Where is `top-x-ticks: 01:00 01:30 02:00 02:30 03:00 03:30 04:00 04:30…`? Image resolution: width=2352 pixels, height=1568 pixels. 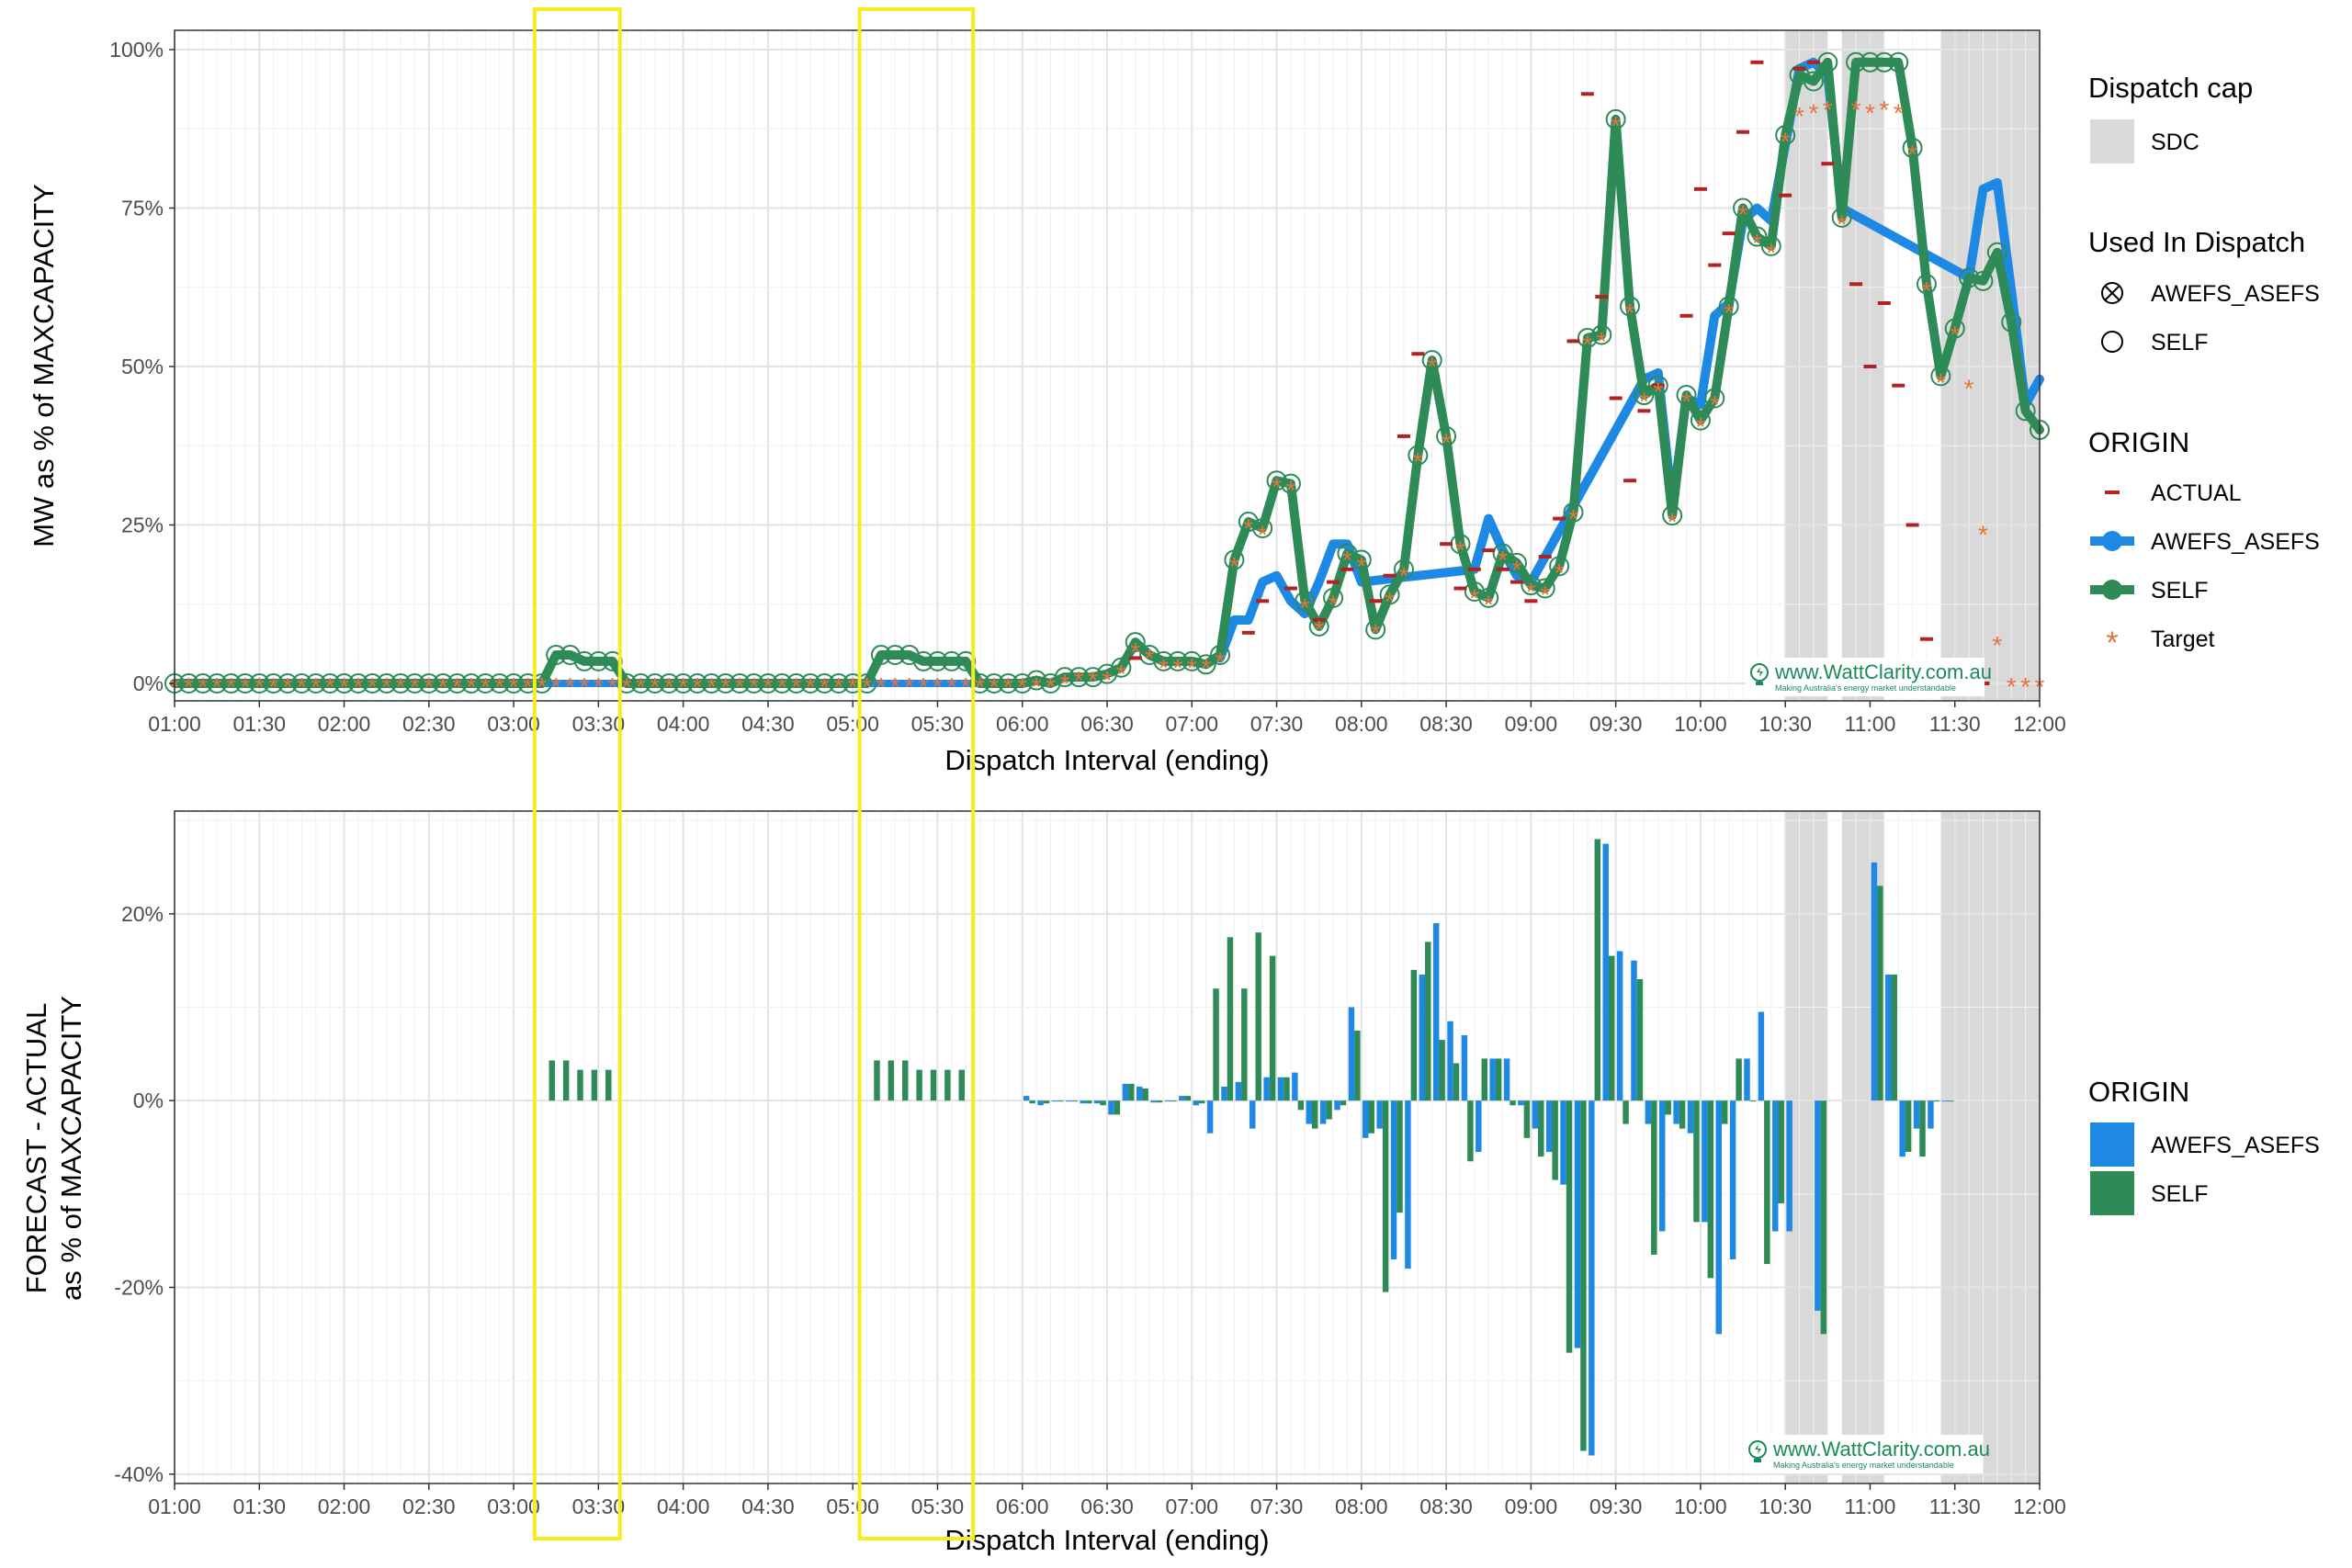 top-x-ticks: 01:00 01:30 02:00 02:30 03:00 03:30 04:00 04:30… is located at coordinates (1107, 718).